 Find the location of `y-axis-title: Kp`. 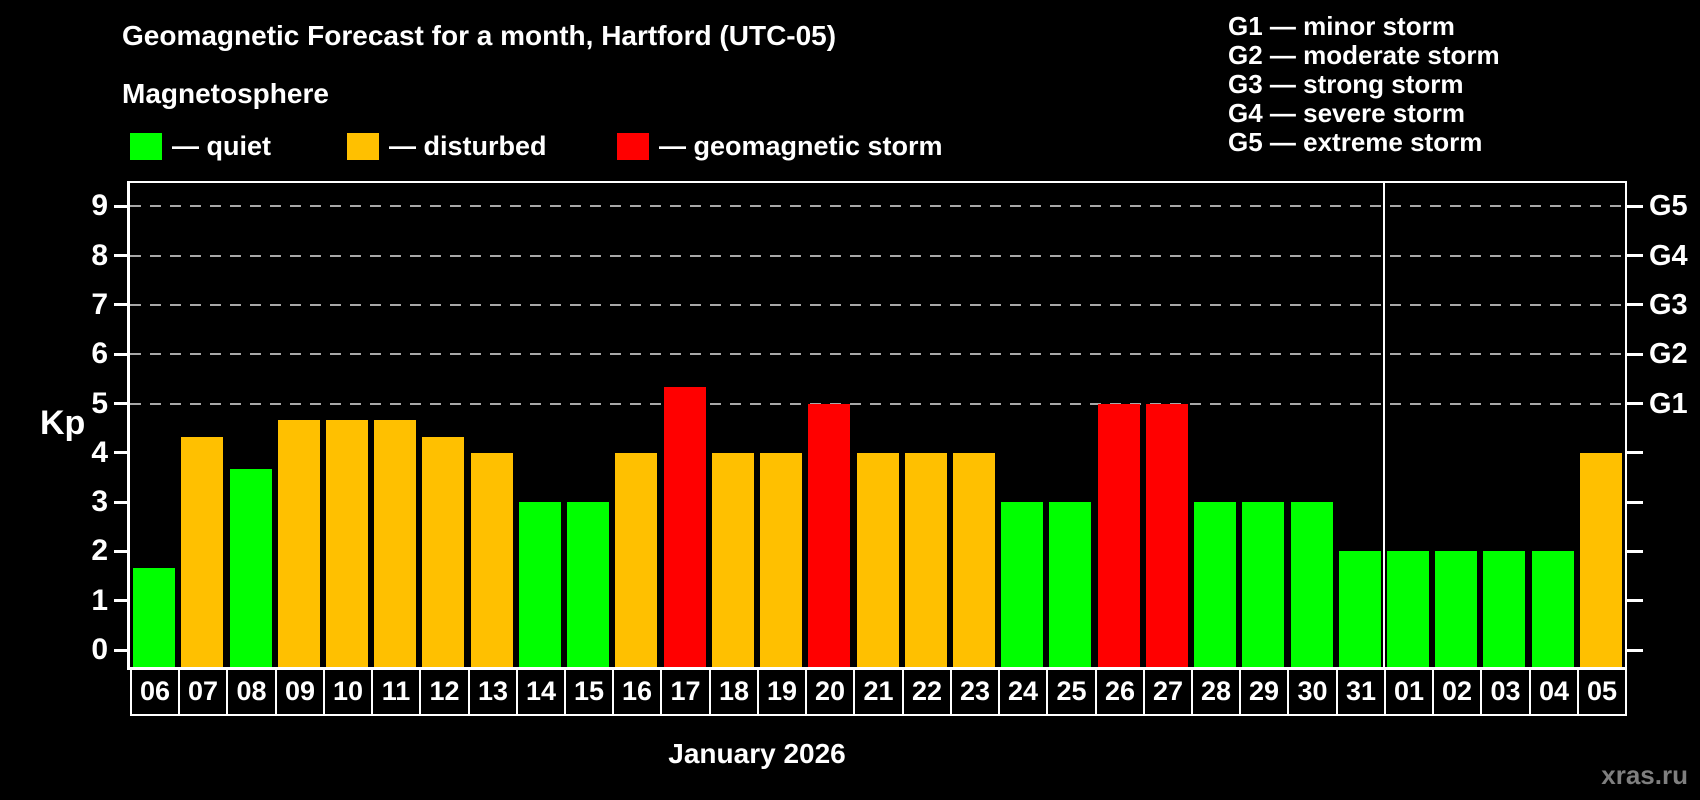

y-axis-title: Kp is located at coordinates (63, 423).